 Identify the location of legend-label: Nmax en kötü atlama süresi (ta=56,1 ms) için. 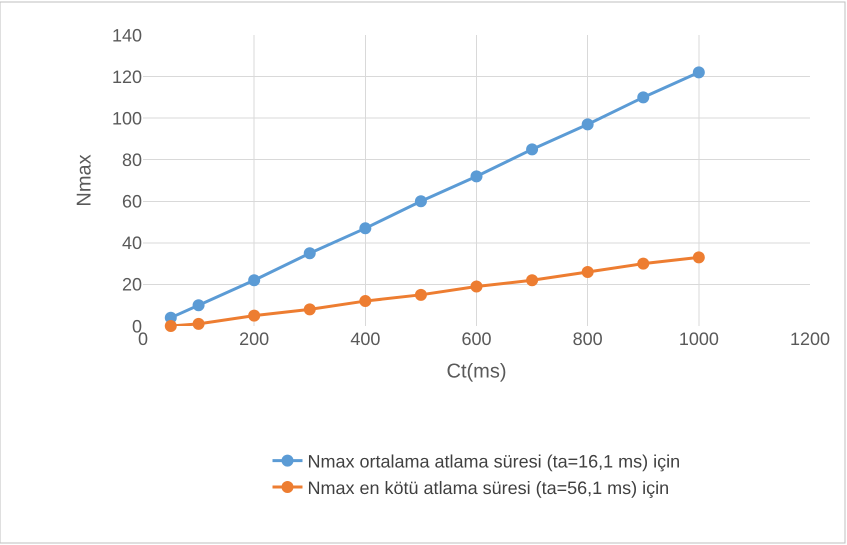
(489, 488).